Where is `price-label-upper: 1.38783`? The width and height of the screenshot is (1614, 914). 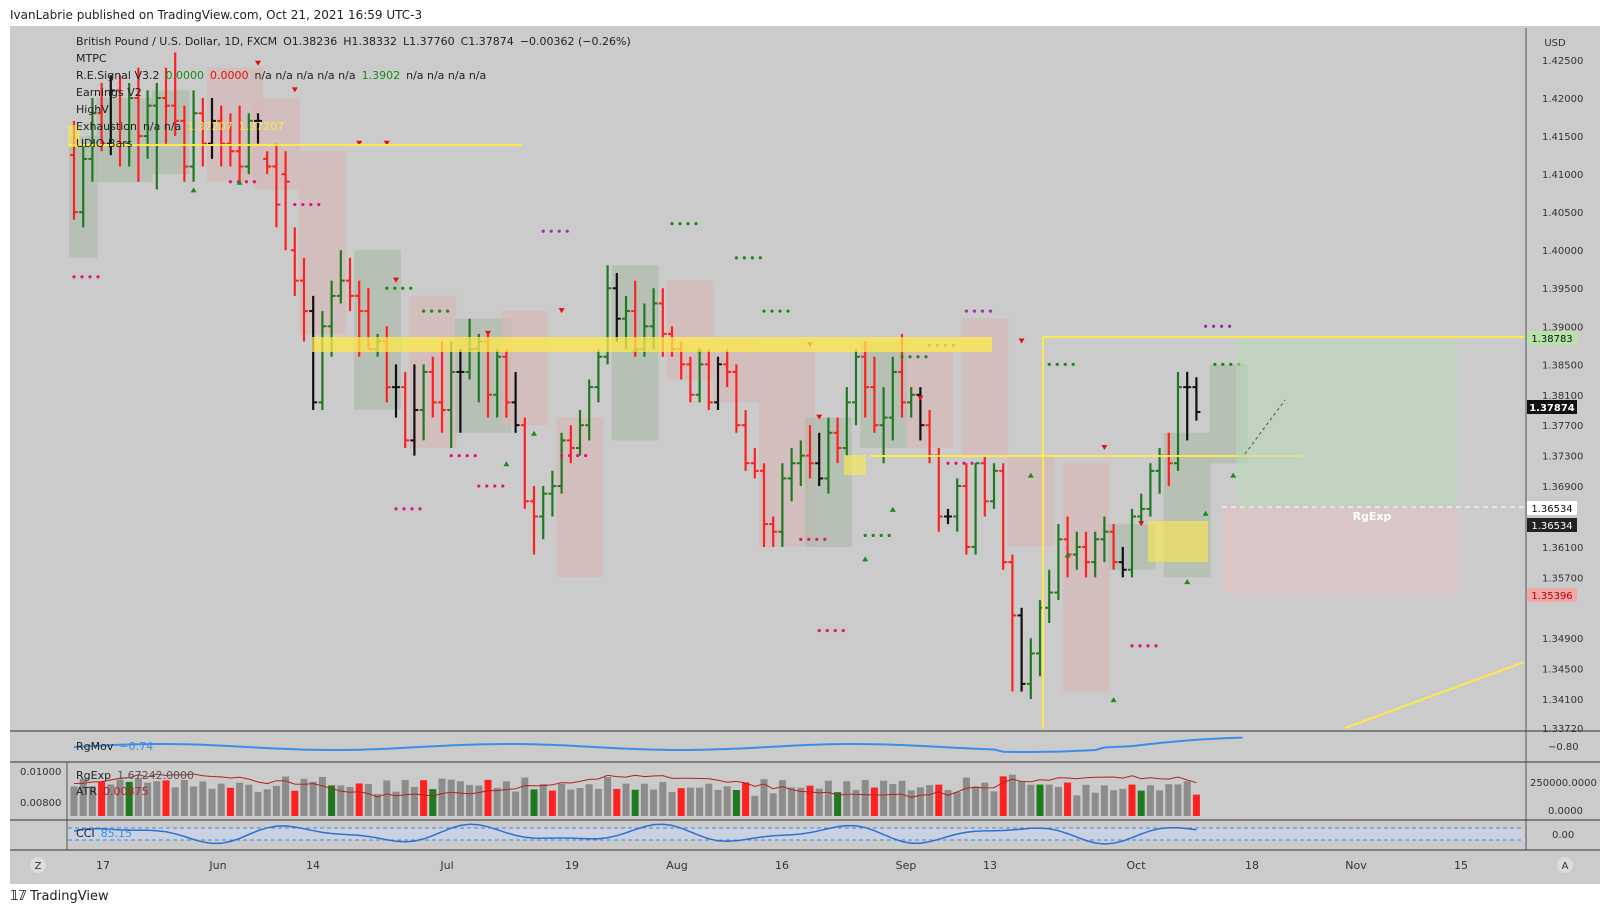 price-label-upper: 1.38783 is located at coordinates (1551, 339).